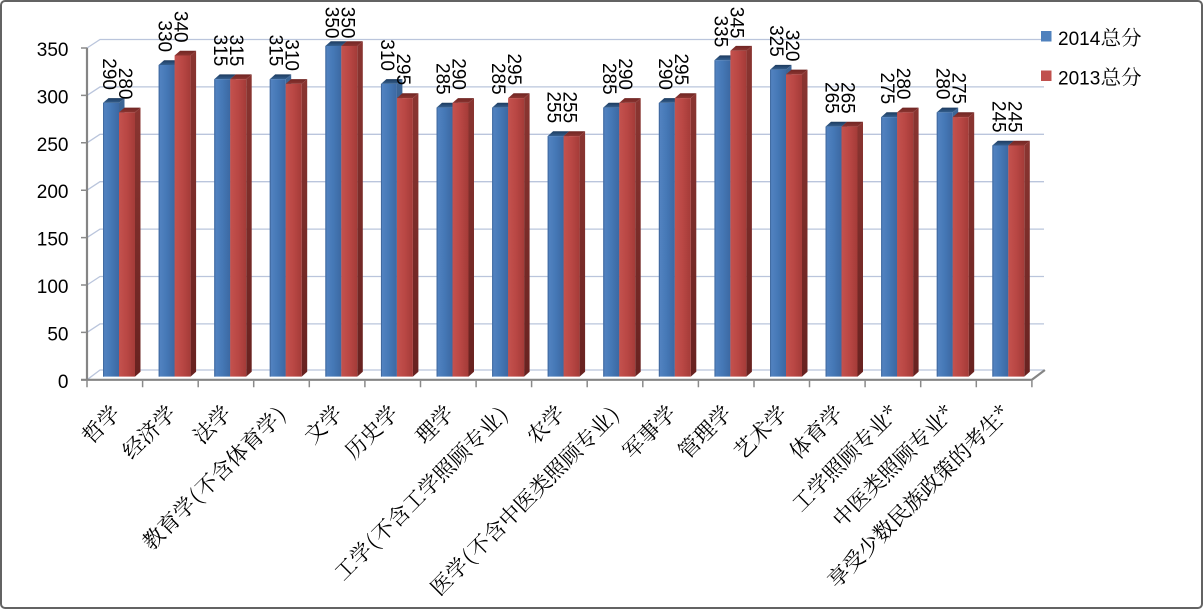  What do you see at coordinates (57, 334) in the screenshot?
I see `svg-text: 50` at bounding box center [57, 334].